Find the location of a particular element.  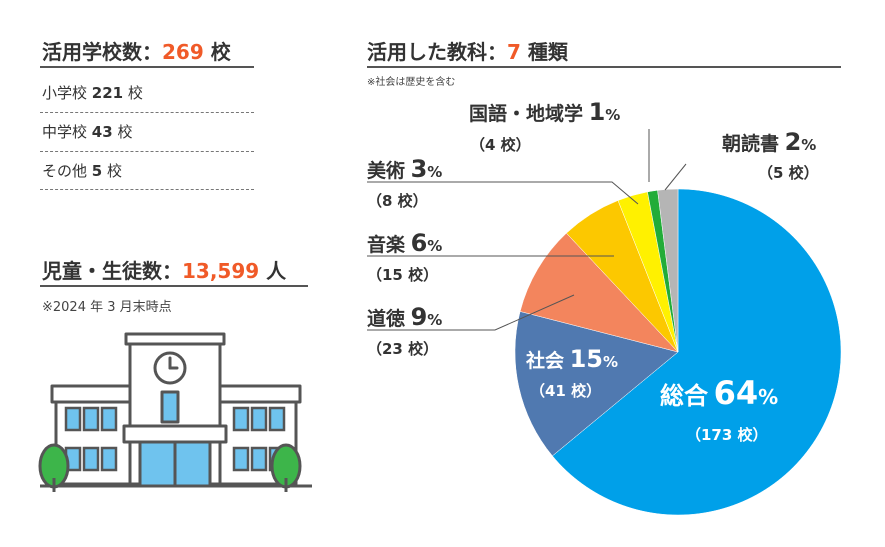

stat-elementary: 小学校 221 校 is located at coordinates (92, 93).